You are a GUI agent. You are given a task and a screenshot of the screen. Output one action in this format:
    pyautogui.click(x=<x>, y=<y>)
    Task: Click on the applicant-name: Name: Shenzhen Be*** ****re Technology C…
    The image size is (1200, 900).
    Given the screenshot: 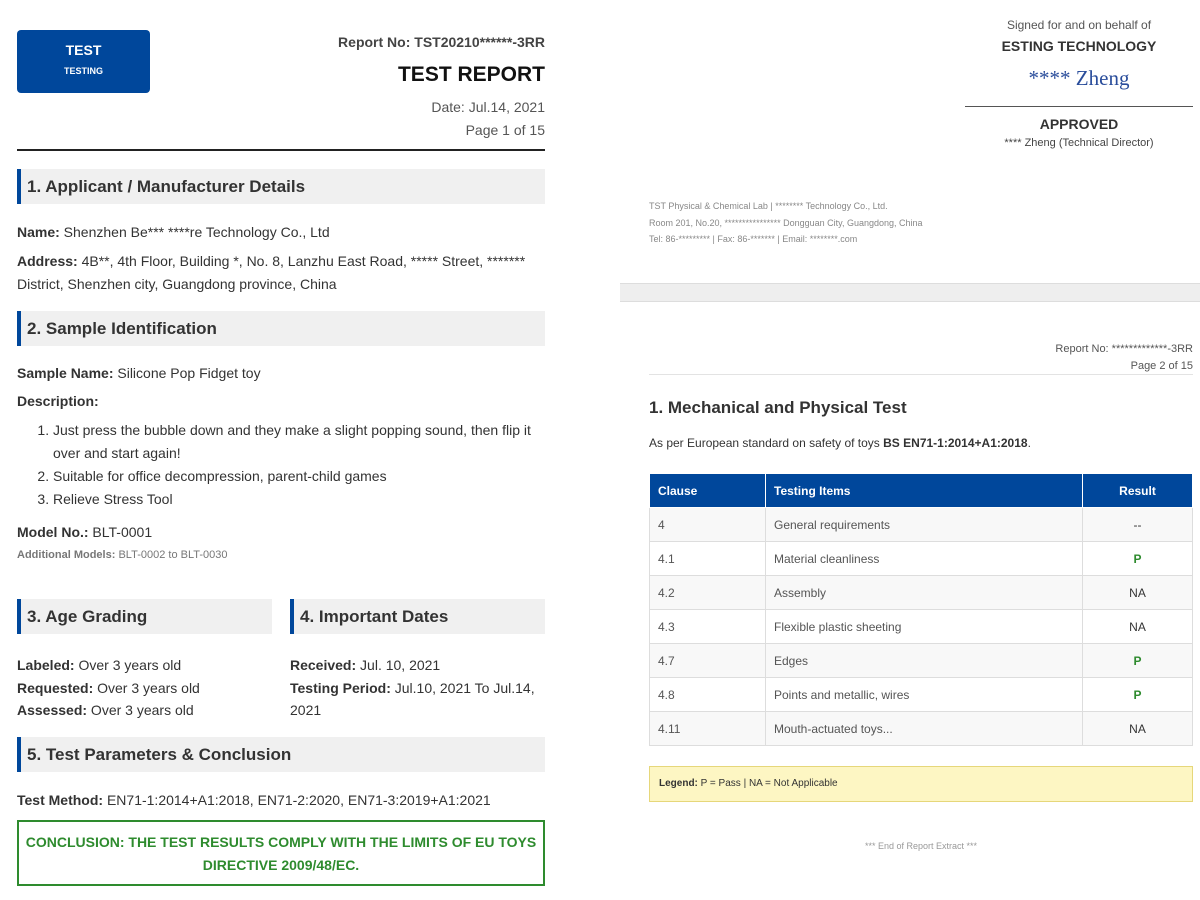 What is the action you would take?
    pyautogui.click(x=173, y=232)
    